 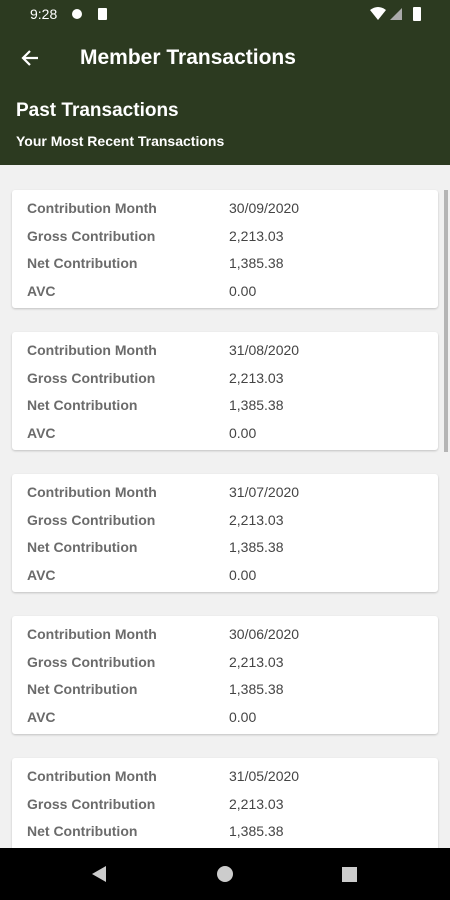 I want to click on time: 9:28, so click(x=44, y=14).